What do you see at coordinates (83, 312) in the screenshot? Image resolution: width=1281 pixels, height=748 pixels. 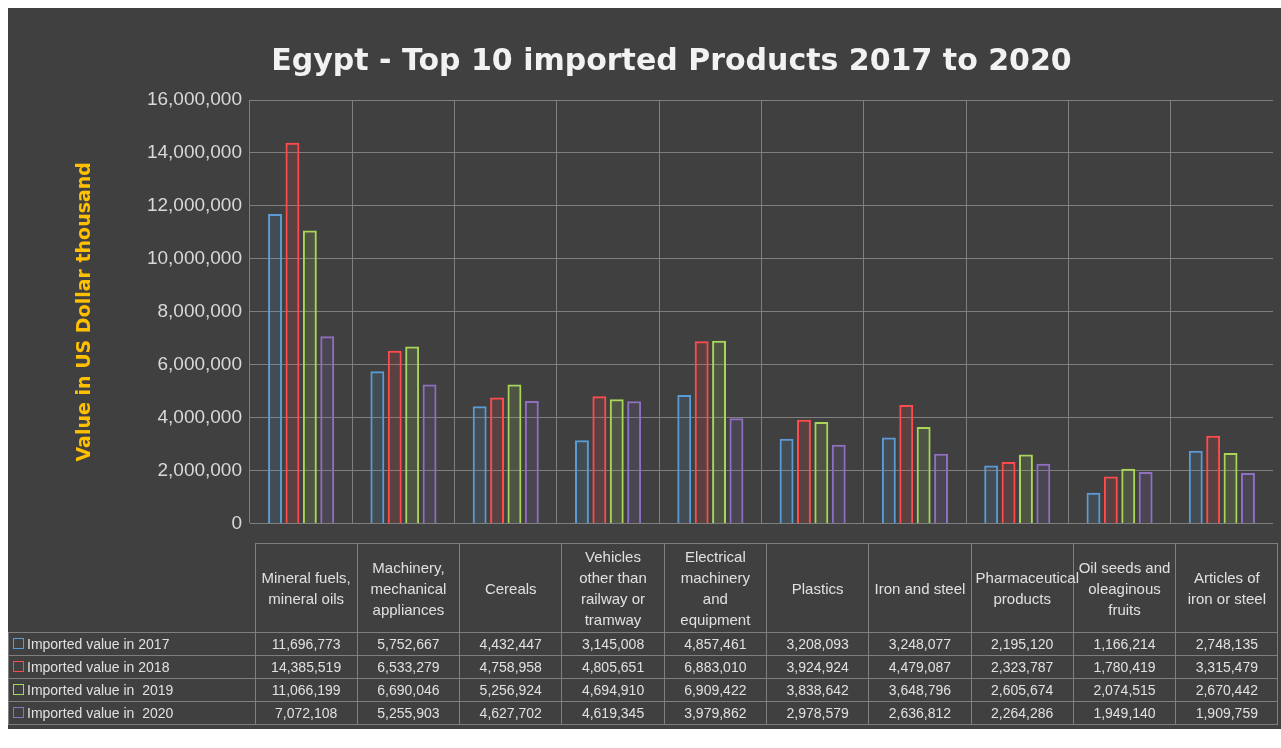 I see `y-axis-title: Value in US Dollar thousand` at bounding box center [83, 312].